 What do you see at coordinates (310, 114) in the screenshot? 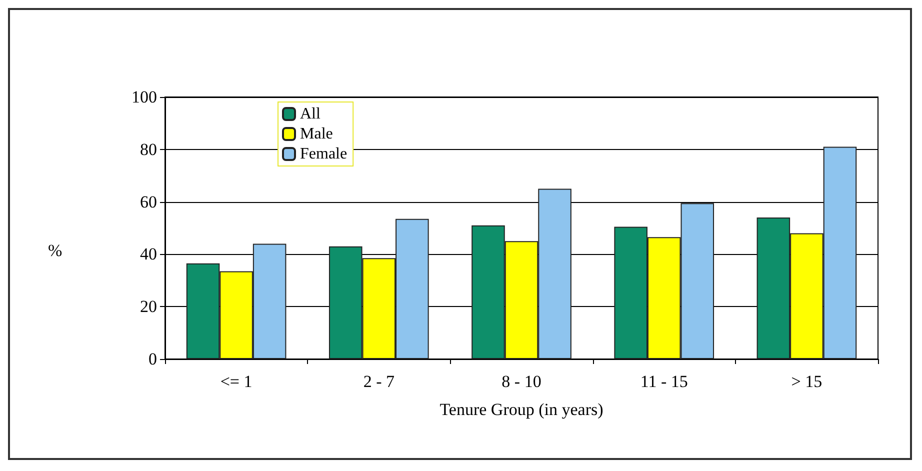
I see `legend-label: All` at bounding box center [310, 114].